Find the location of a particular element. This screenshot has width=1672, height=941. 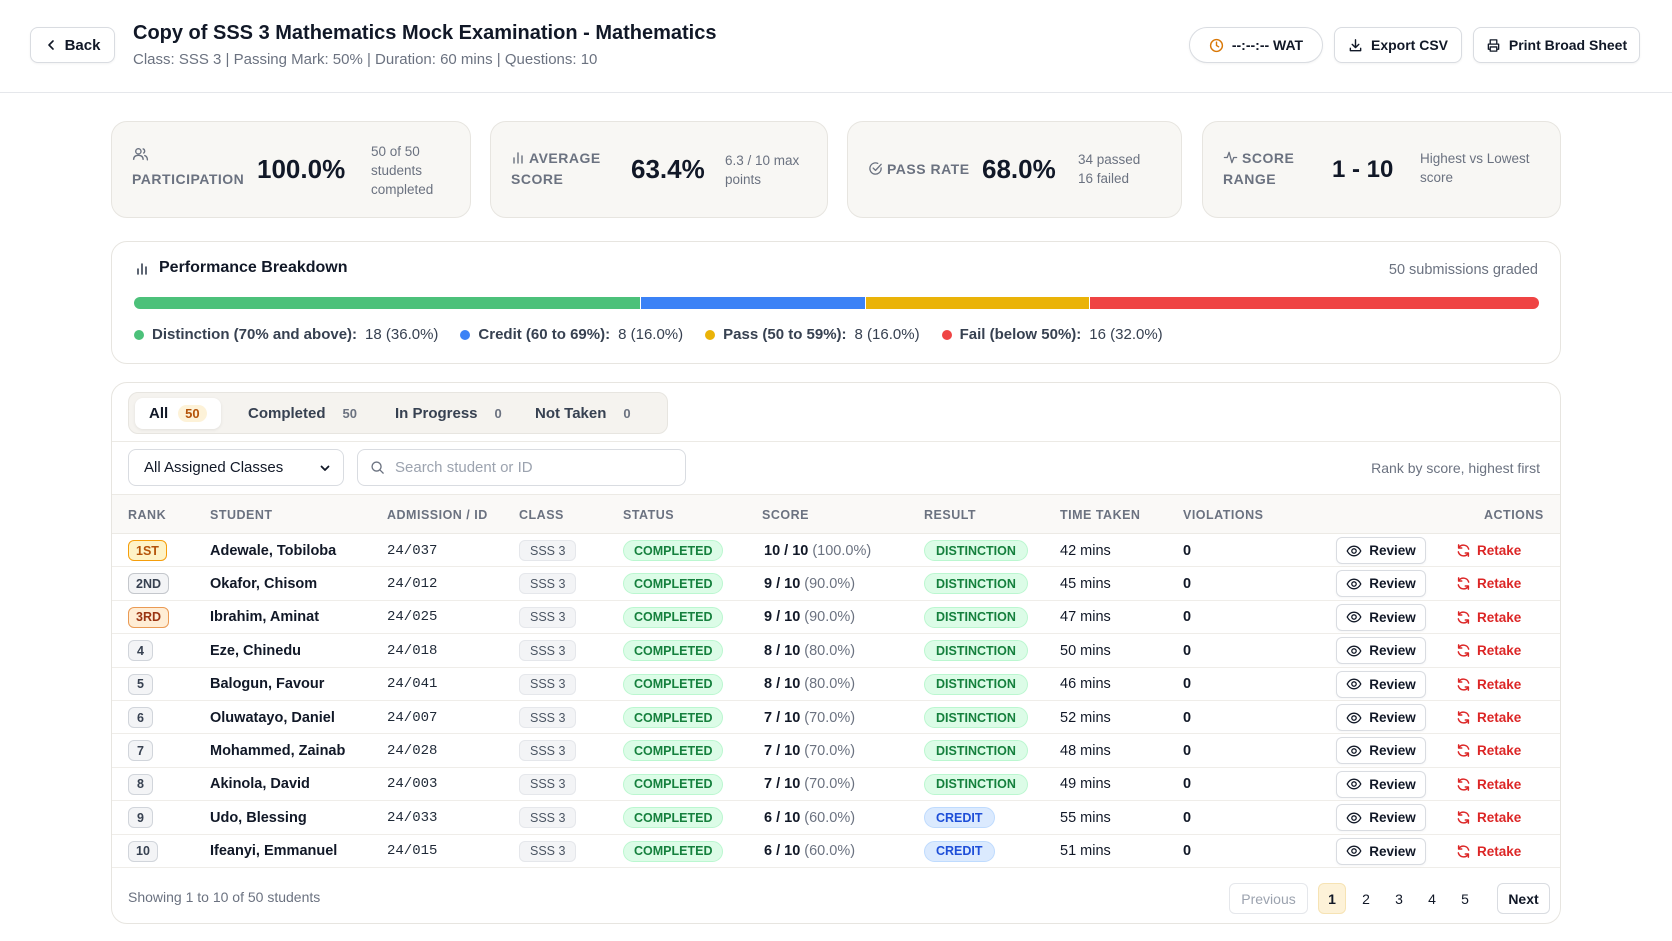

admission-id: 24/037 is located at coordinates (412, 550).